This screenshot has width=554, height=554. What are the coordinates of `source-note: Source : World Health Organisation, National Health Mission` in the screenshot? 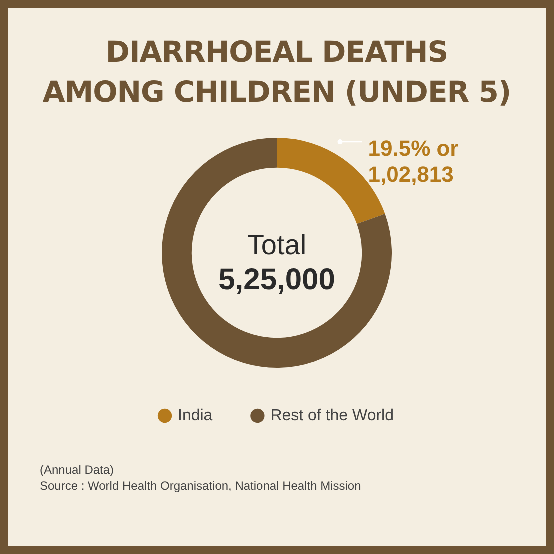 It's located at (201, 486).